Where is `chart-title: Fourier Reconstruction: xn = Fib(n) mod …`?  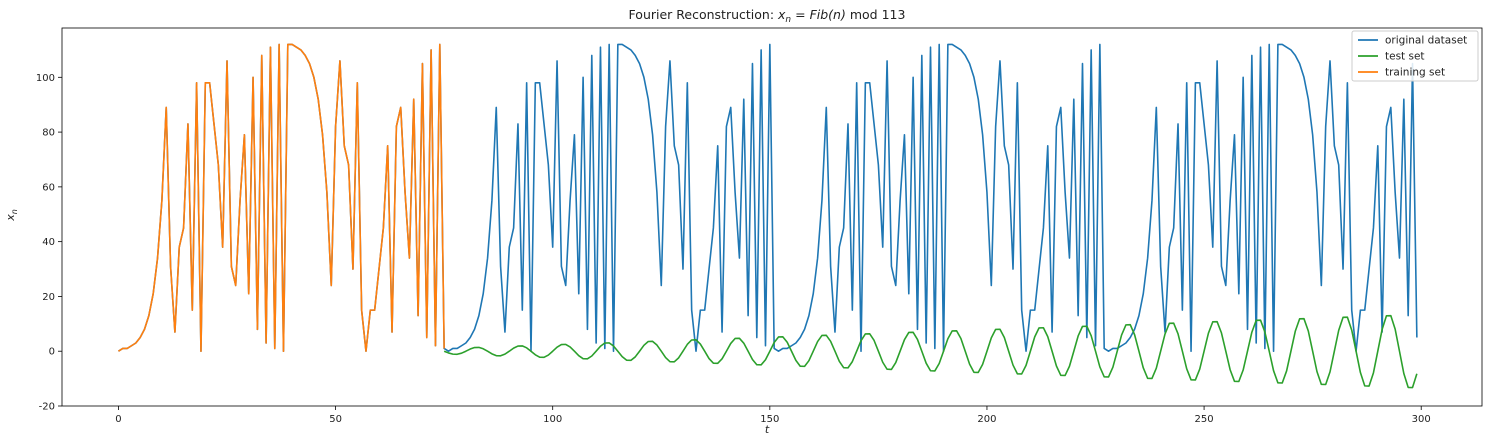
chart-title: Fourier Reconstruction: xn = Fib(n) mod … is located at coordinates (767, 16).